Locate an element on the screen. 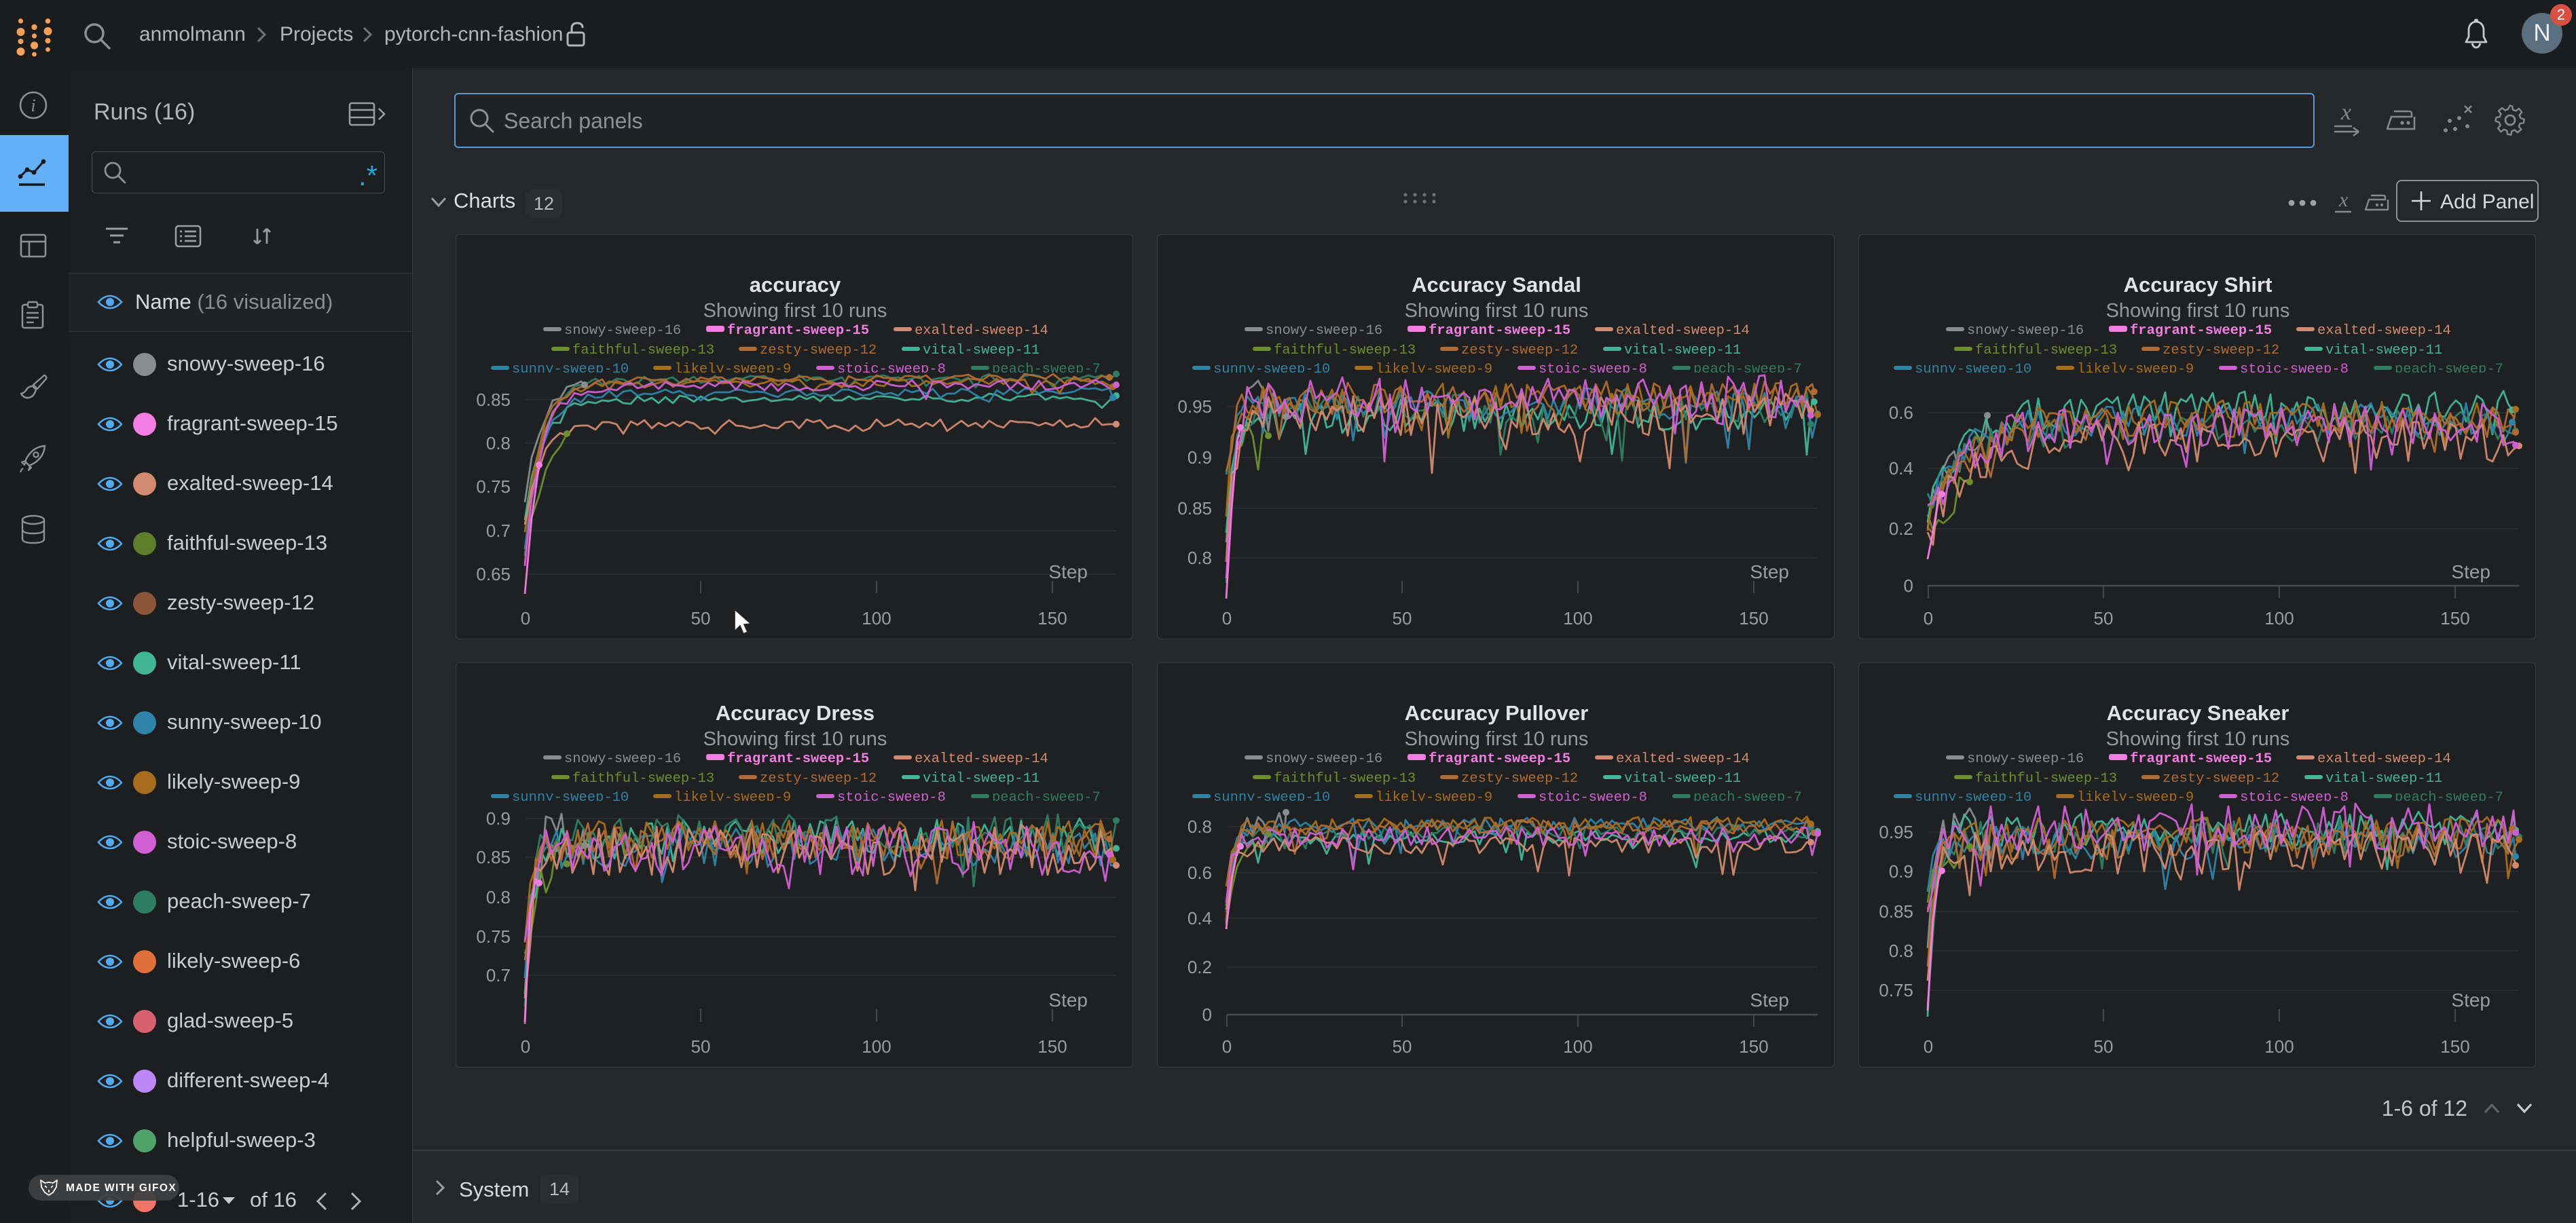 The width and height of the screenshot is (2576, 1223). svg-text: Accuracy Pullover is located at coordinates (1497, 713).